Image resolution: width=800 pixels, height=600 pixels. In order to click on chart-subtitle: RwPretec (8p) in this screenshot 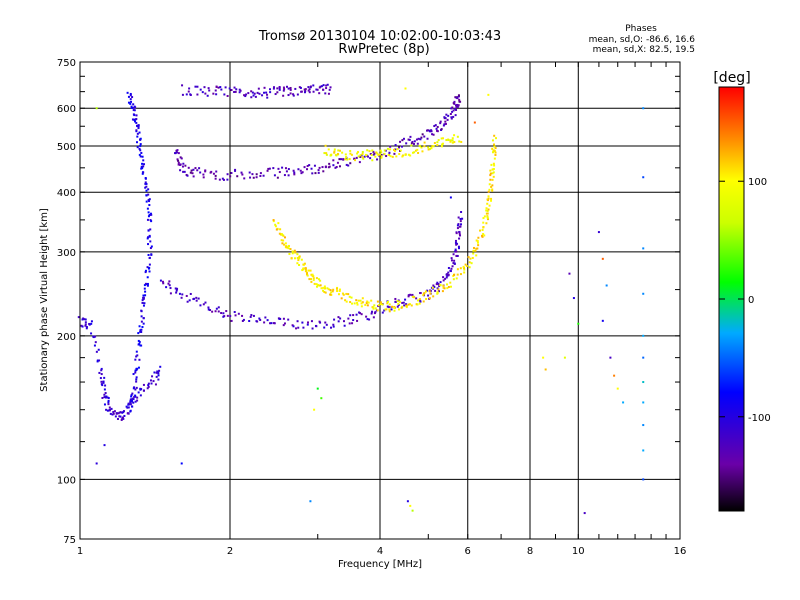, I will do `click(383, 49)`.